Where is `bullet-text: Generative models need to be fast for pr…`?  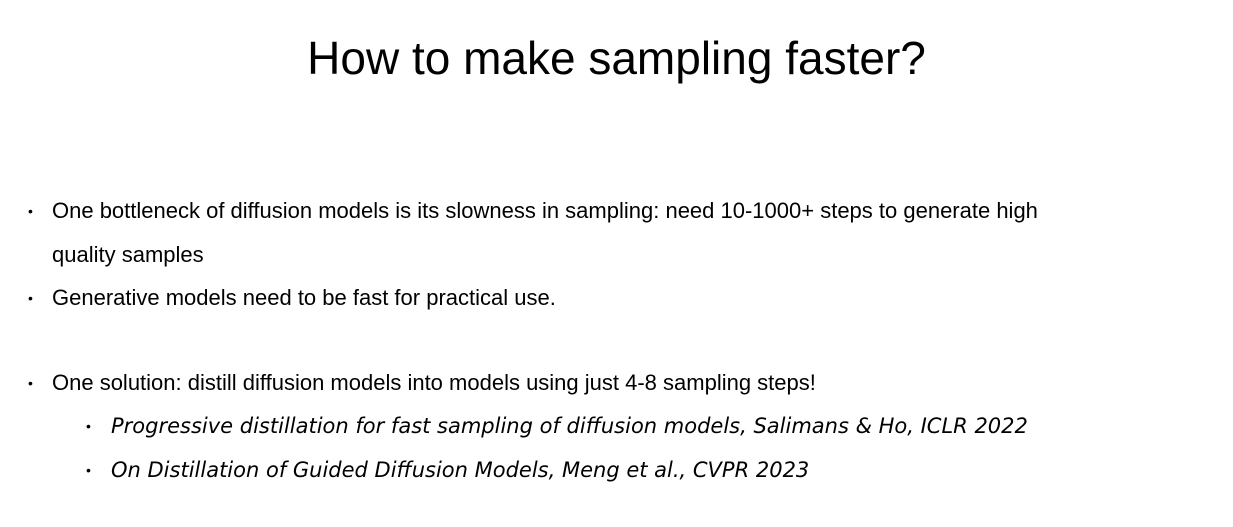 bullet-text: Generative models need to be fast for pr… is located at coordinates (304, 297).